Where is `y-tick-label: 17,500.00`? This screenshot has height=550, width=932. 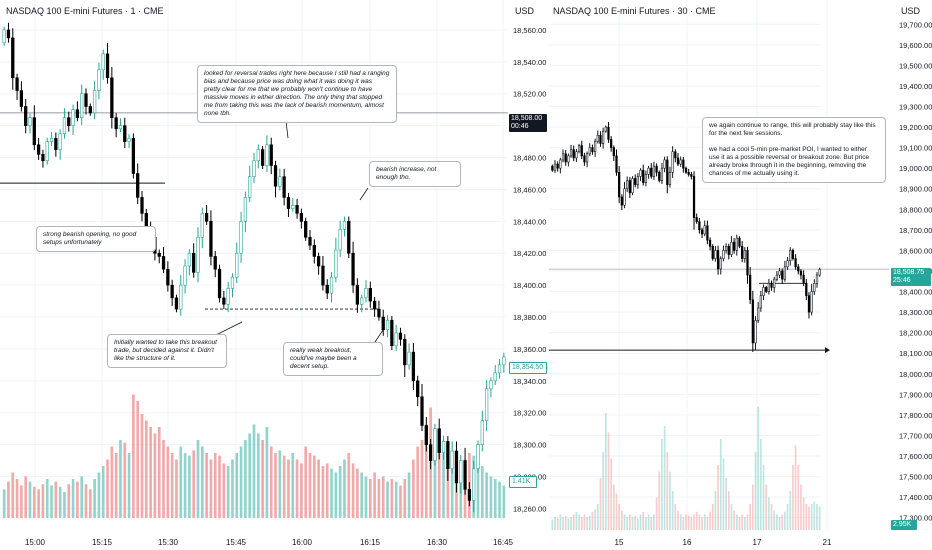
y-tick-label: 17,500.00 is located at coordinates (915, 477).